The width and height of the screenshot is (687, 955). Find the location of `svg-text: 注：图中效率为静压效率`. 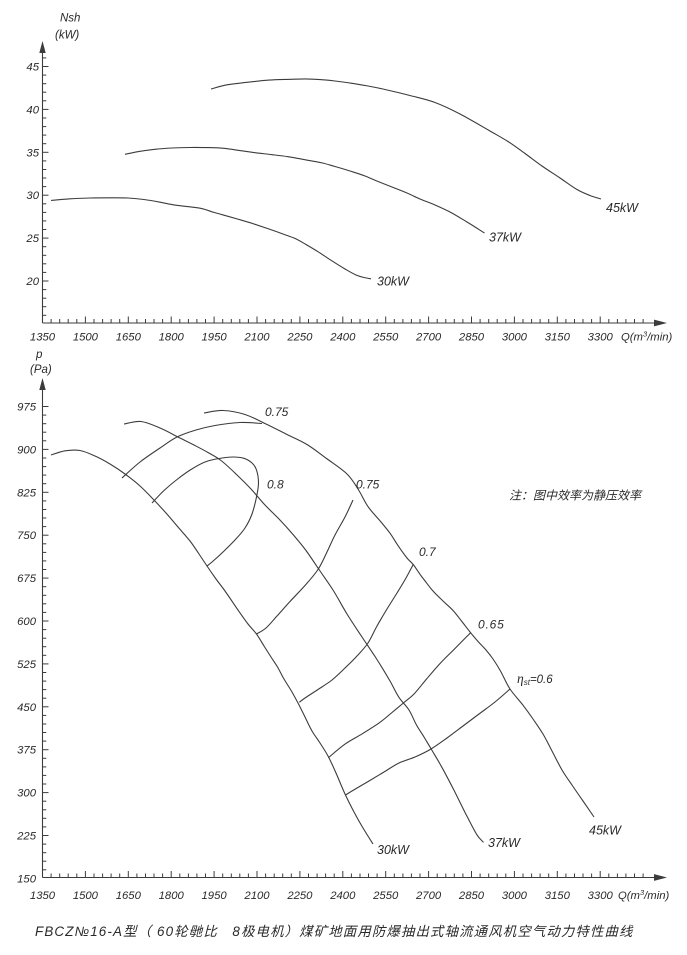

svg-text: 注：图中效率为静压效率 is located at coordinates (576, 496).